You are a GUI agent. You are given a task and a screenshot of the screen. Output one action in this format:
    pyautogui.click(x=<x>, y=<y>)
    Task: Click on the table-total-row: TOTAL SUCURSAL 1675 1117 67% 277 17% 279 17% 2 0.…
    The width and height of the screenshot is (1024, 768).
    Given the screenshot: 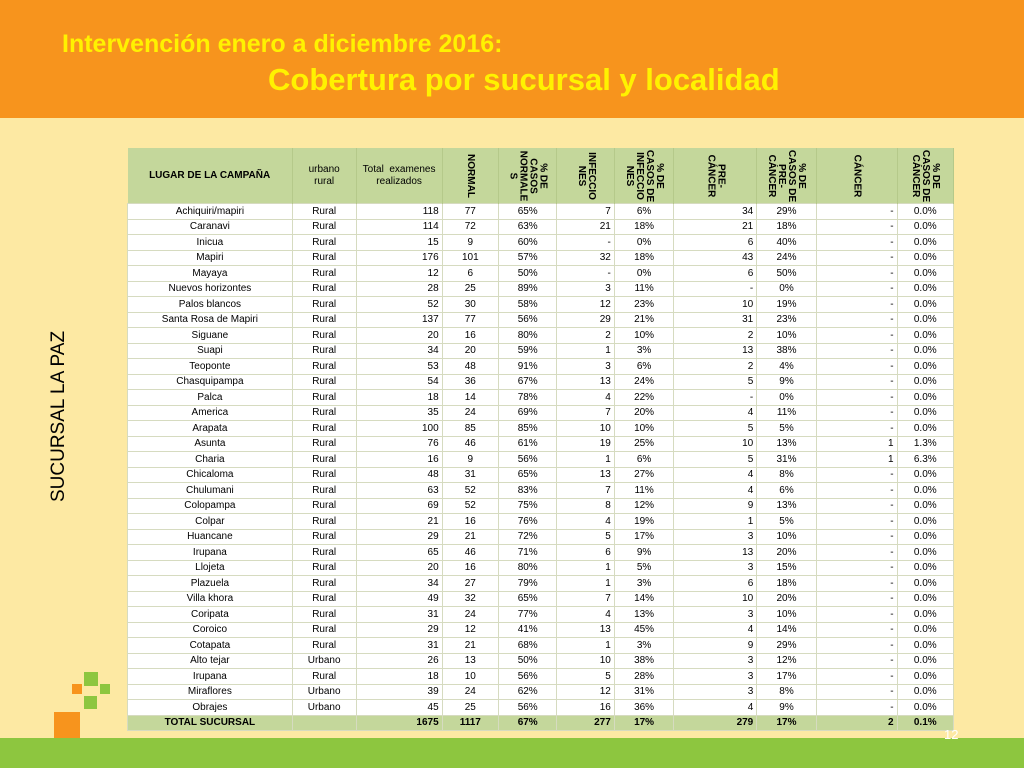 What is the action you would take?
    pyautogui.click(x=541, y=722)
    